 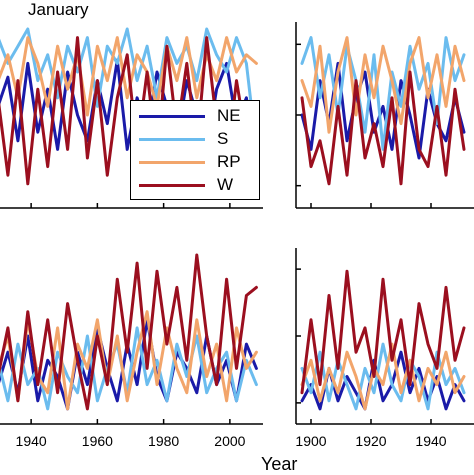 I want to click on legend-swatch-s, so click(x=172, y=139).